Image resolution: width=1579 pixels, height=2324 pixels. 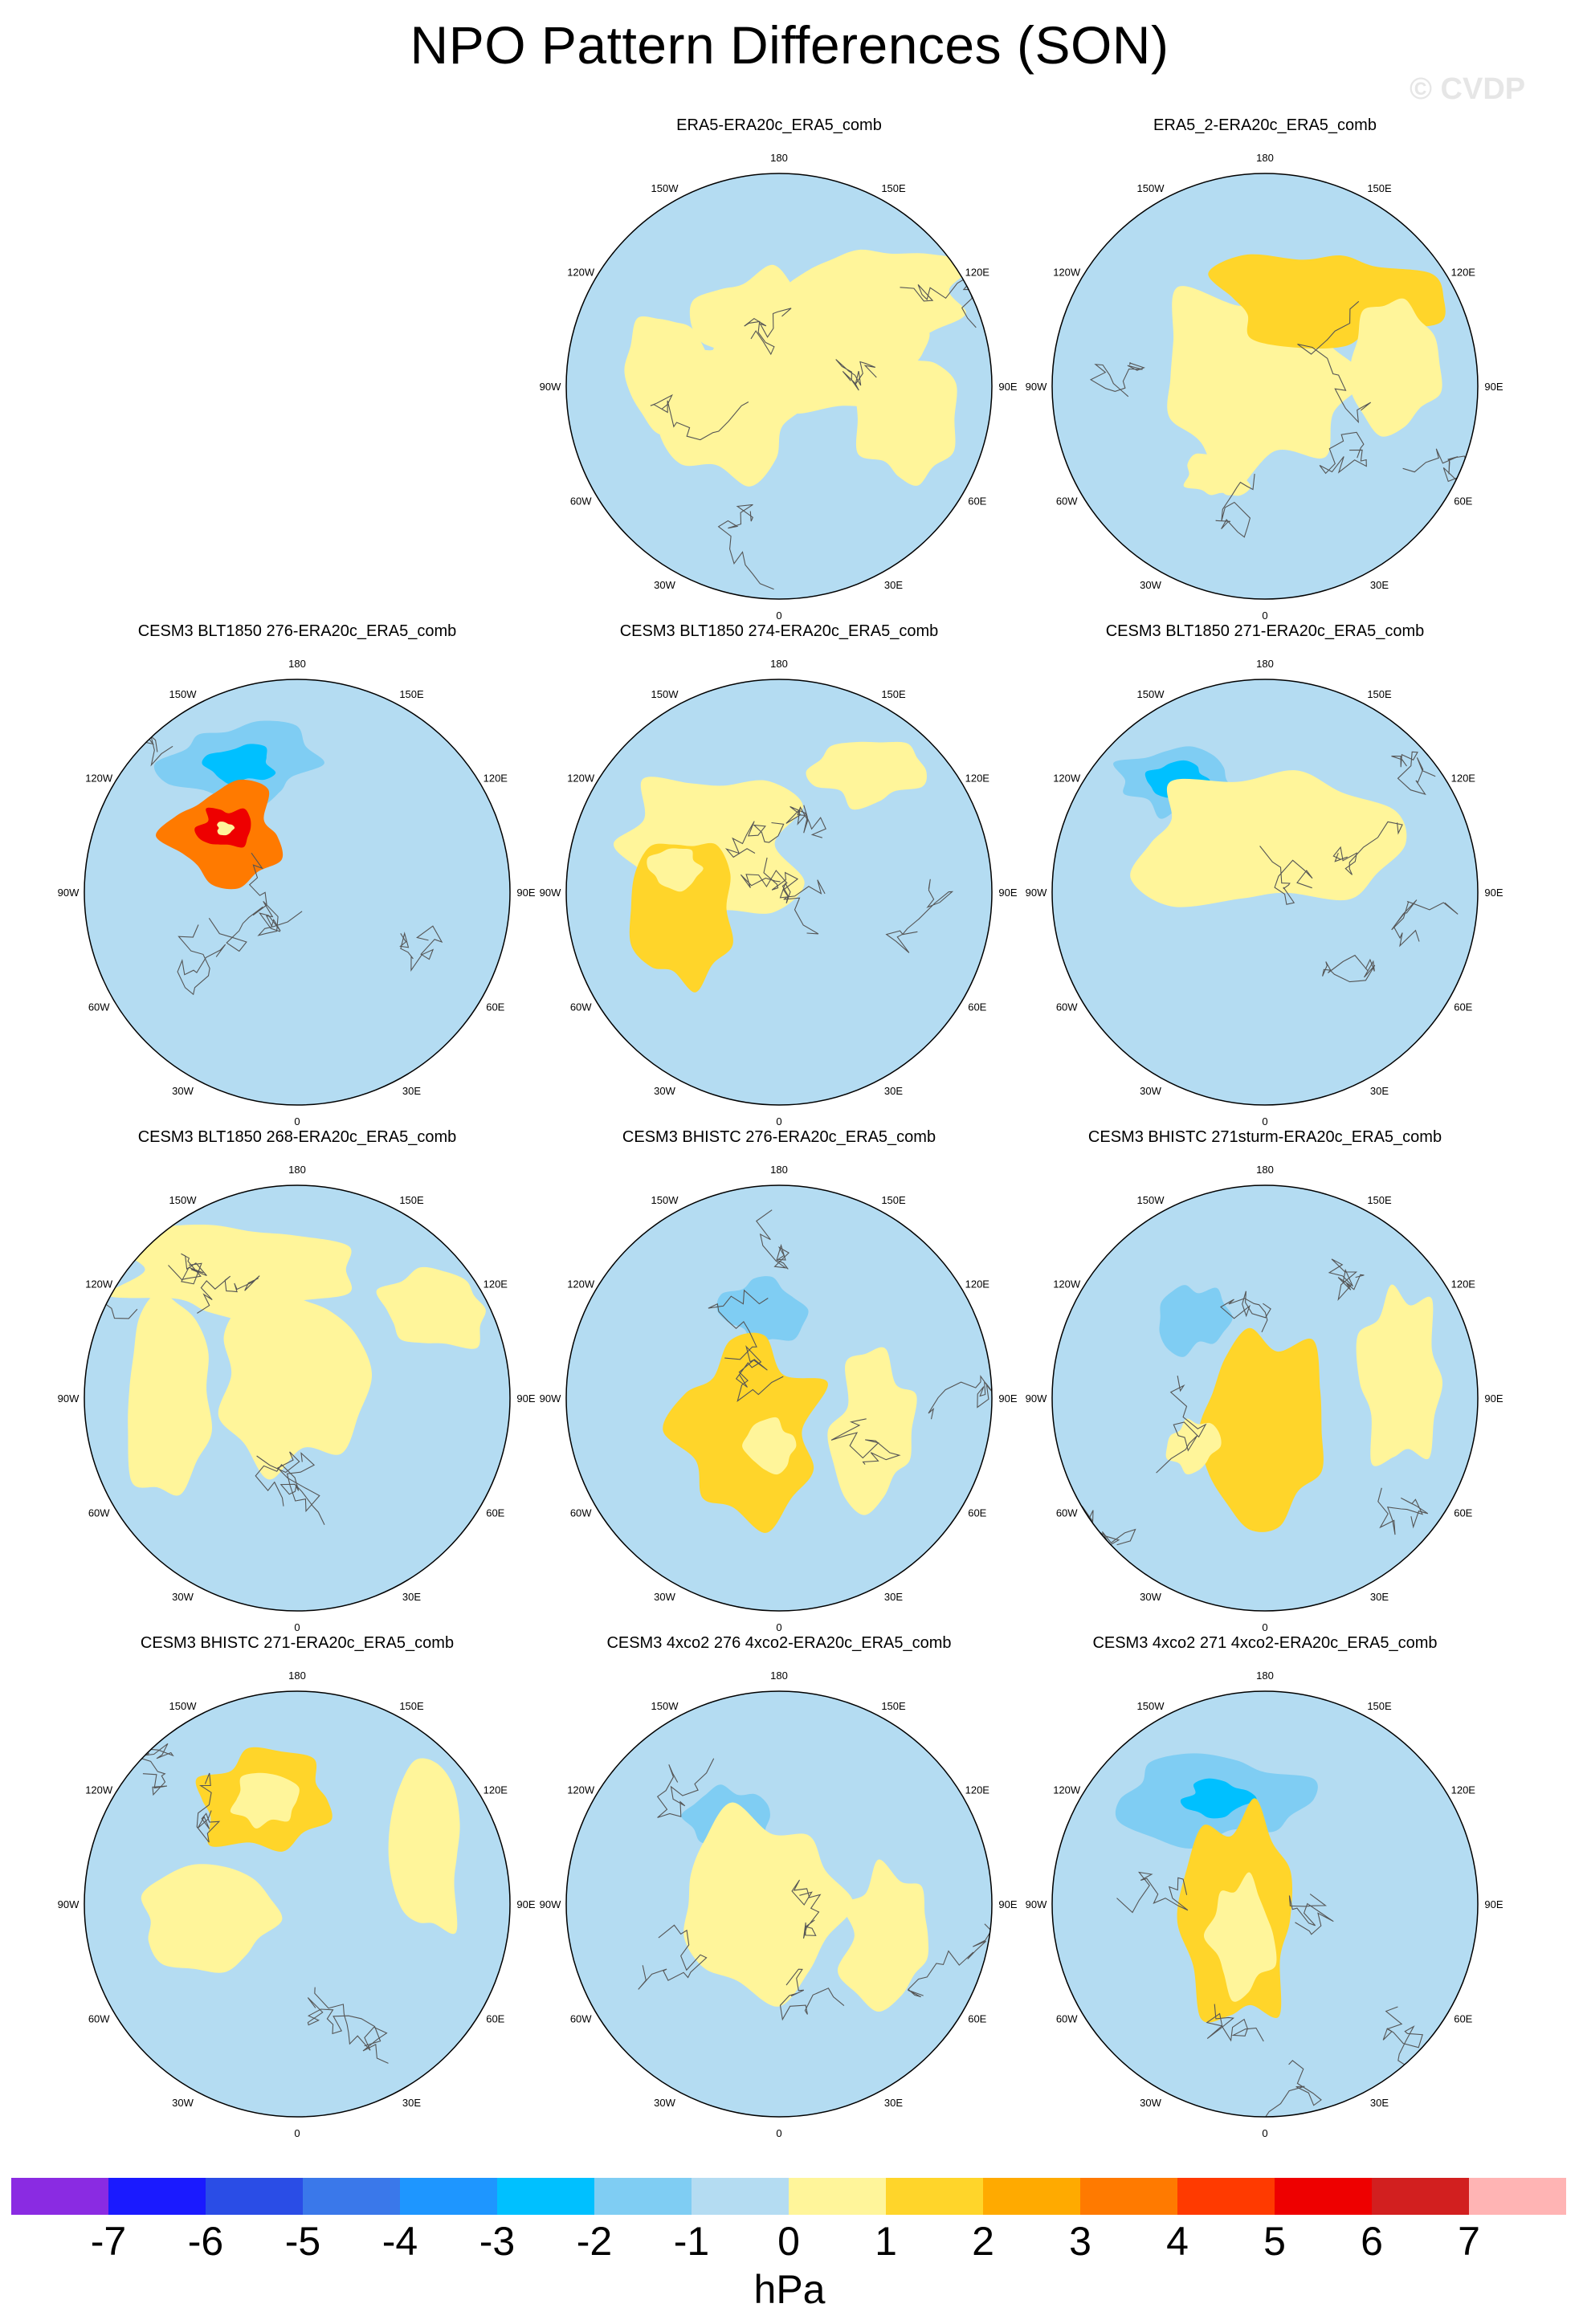 What do you see at coordinates (1372, 2242) in the screenshot?
I see `colorbar-tick-label: 6` at bounding box center [1372, 2242].